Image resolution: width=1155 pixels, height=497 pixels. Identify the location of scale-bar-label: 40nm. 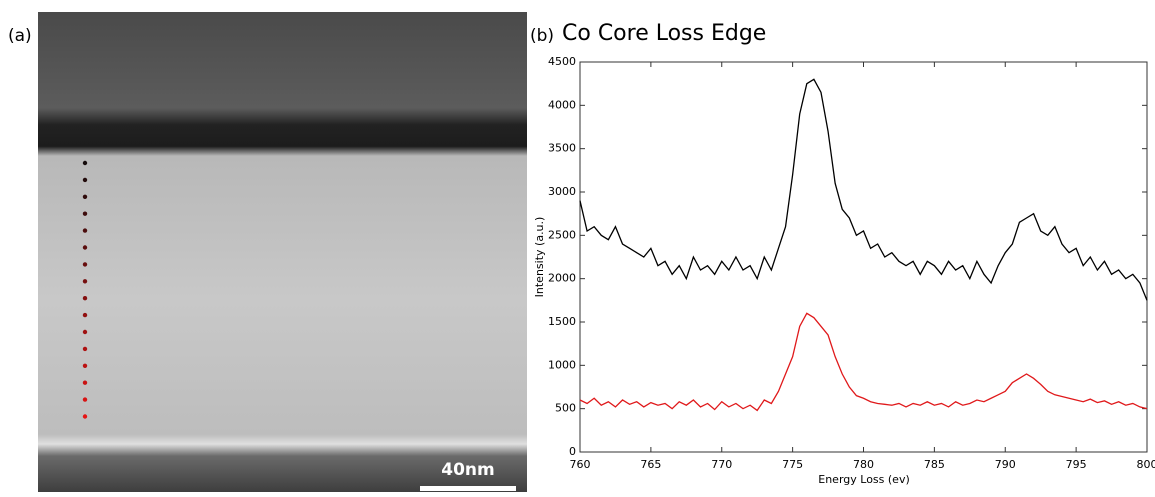
(467, 470).